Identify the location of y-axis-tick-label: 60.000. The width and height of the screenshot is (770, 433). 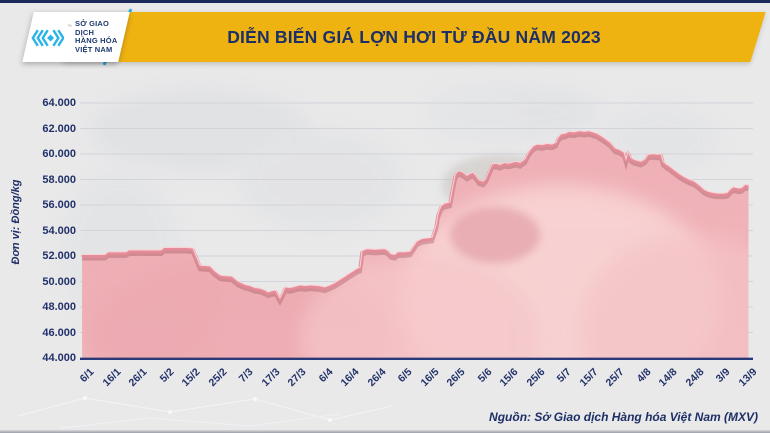
(59, 154).